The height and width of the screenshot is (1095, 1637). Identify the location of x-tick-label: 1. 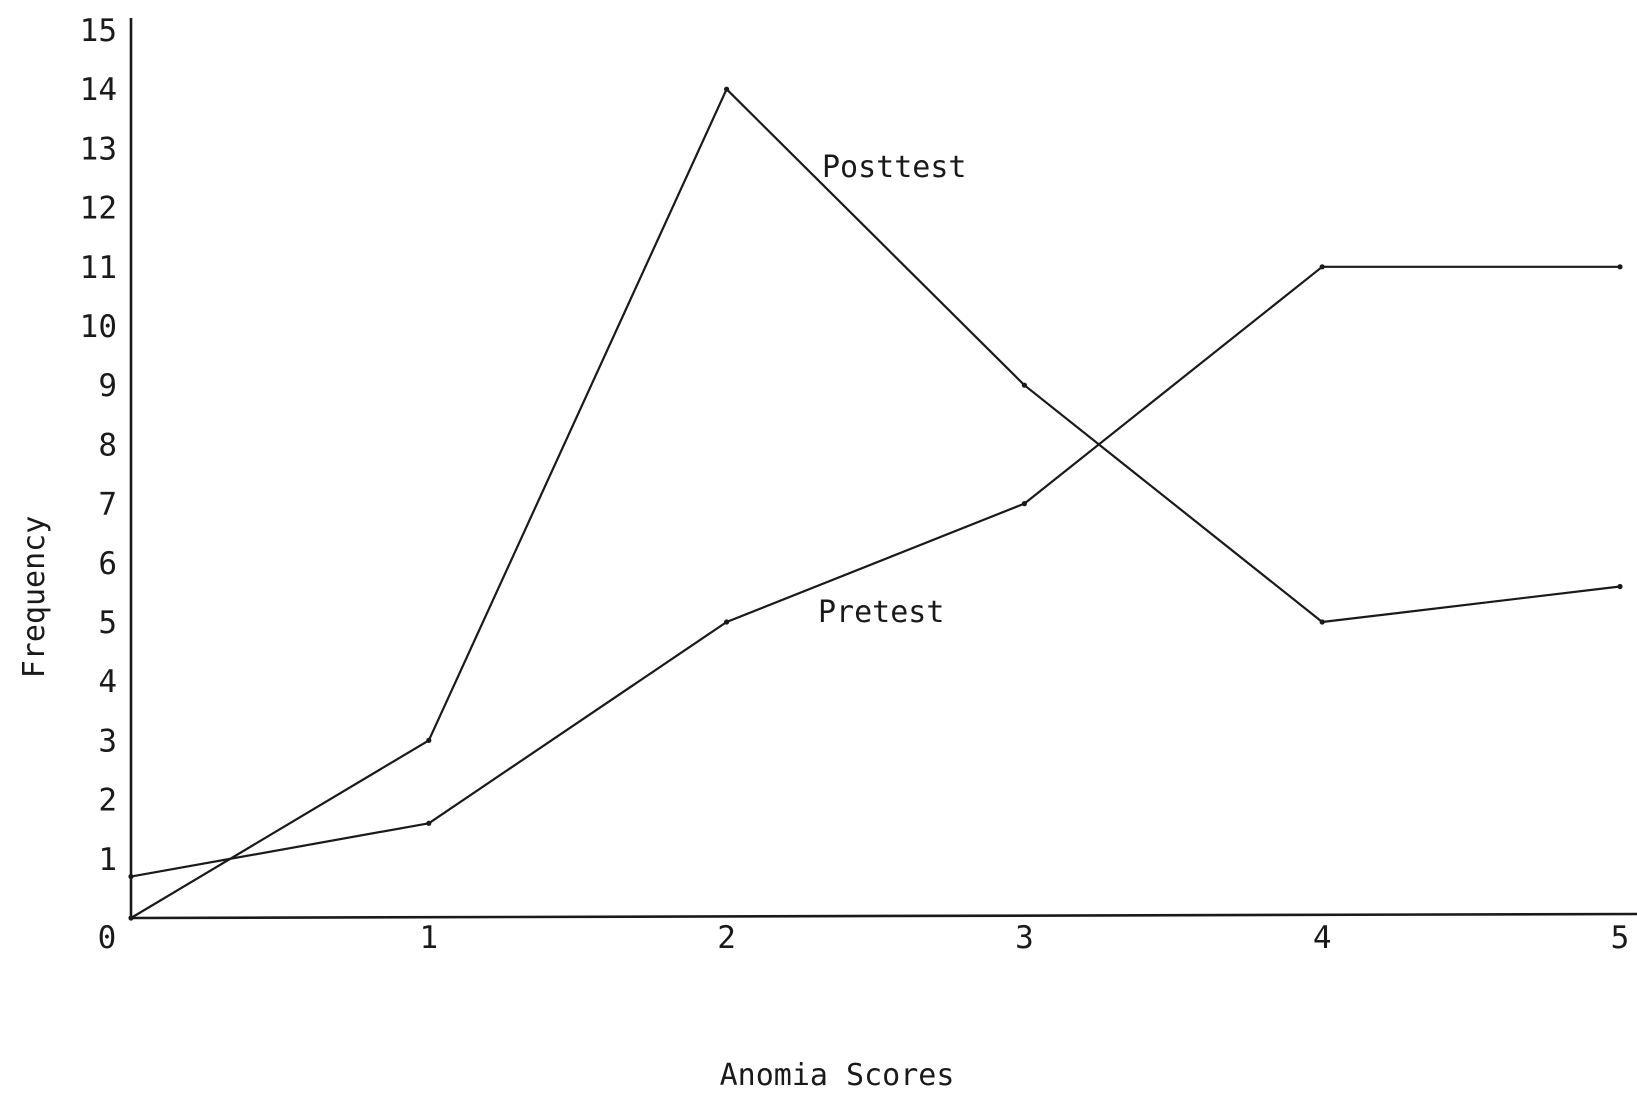
(428, 938).